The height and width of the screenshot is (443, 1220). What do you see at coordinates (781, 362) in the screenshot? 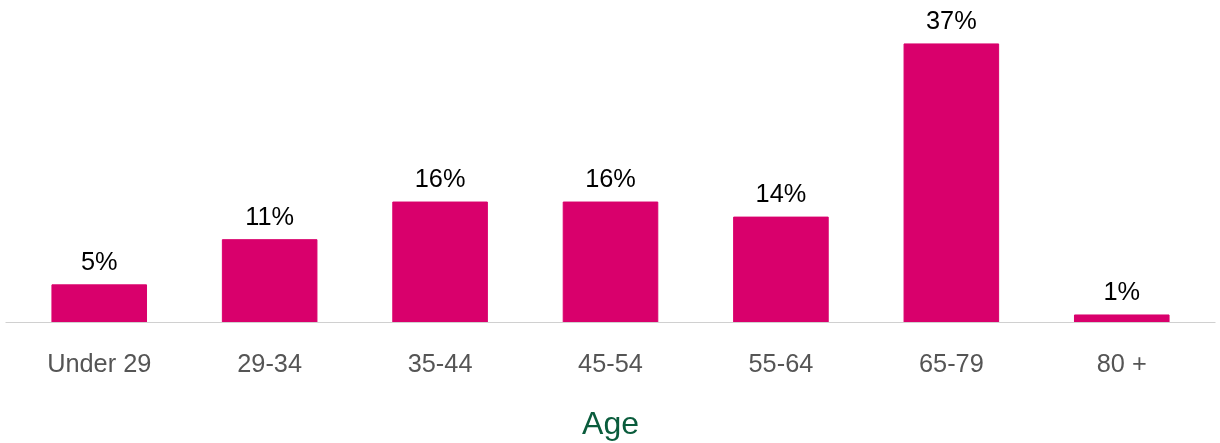
I see `x-tick-label: 55-64` at bounding box center [781, 362].